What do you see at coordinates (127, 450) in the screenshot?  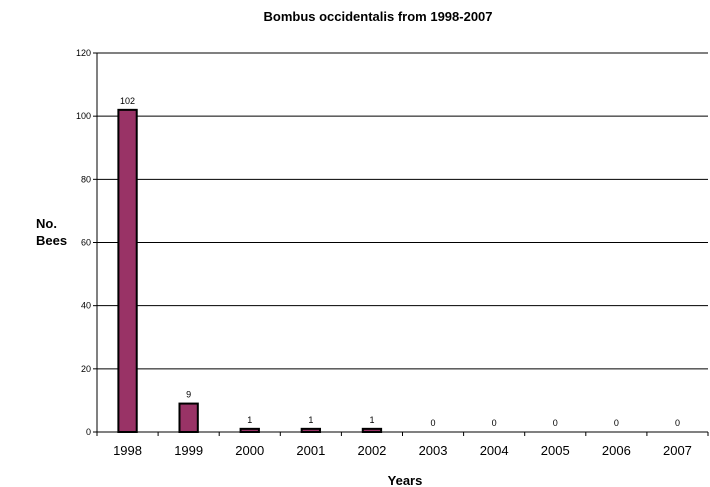 I see `x-tick-label-1998: 1998` at bounding box center [127, 450].